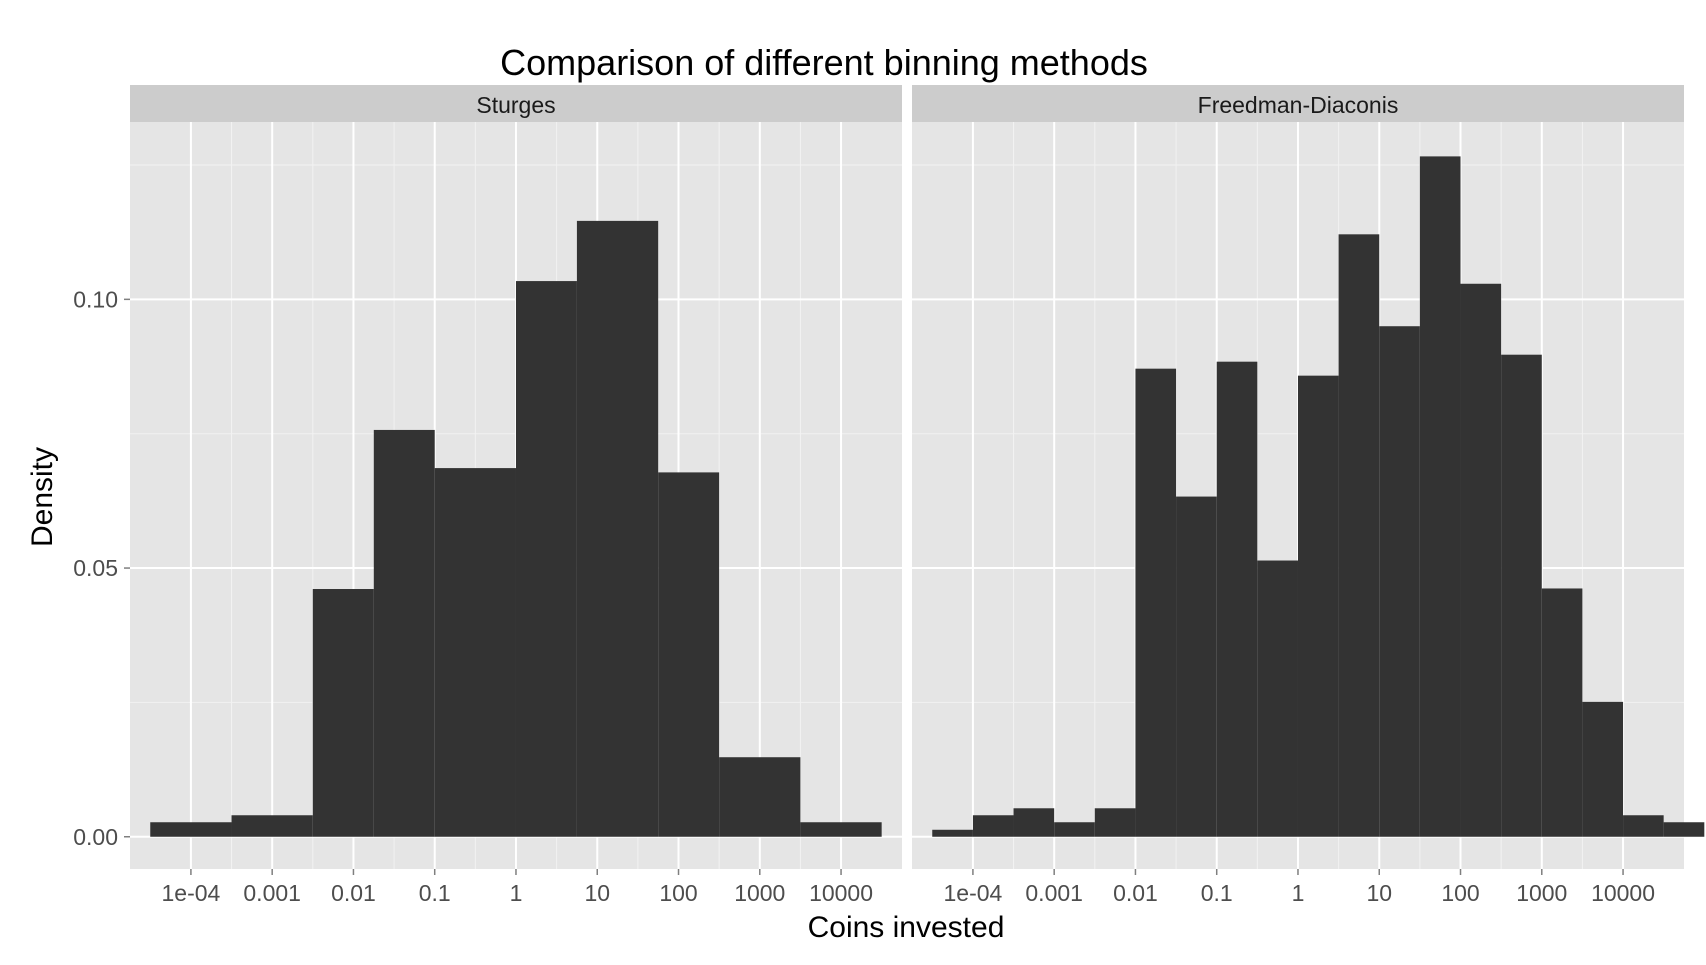  Describe the element at coordinates (95, 837) in the screenshot. I see `y-tick-label: 0.00` at that location.